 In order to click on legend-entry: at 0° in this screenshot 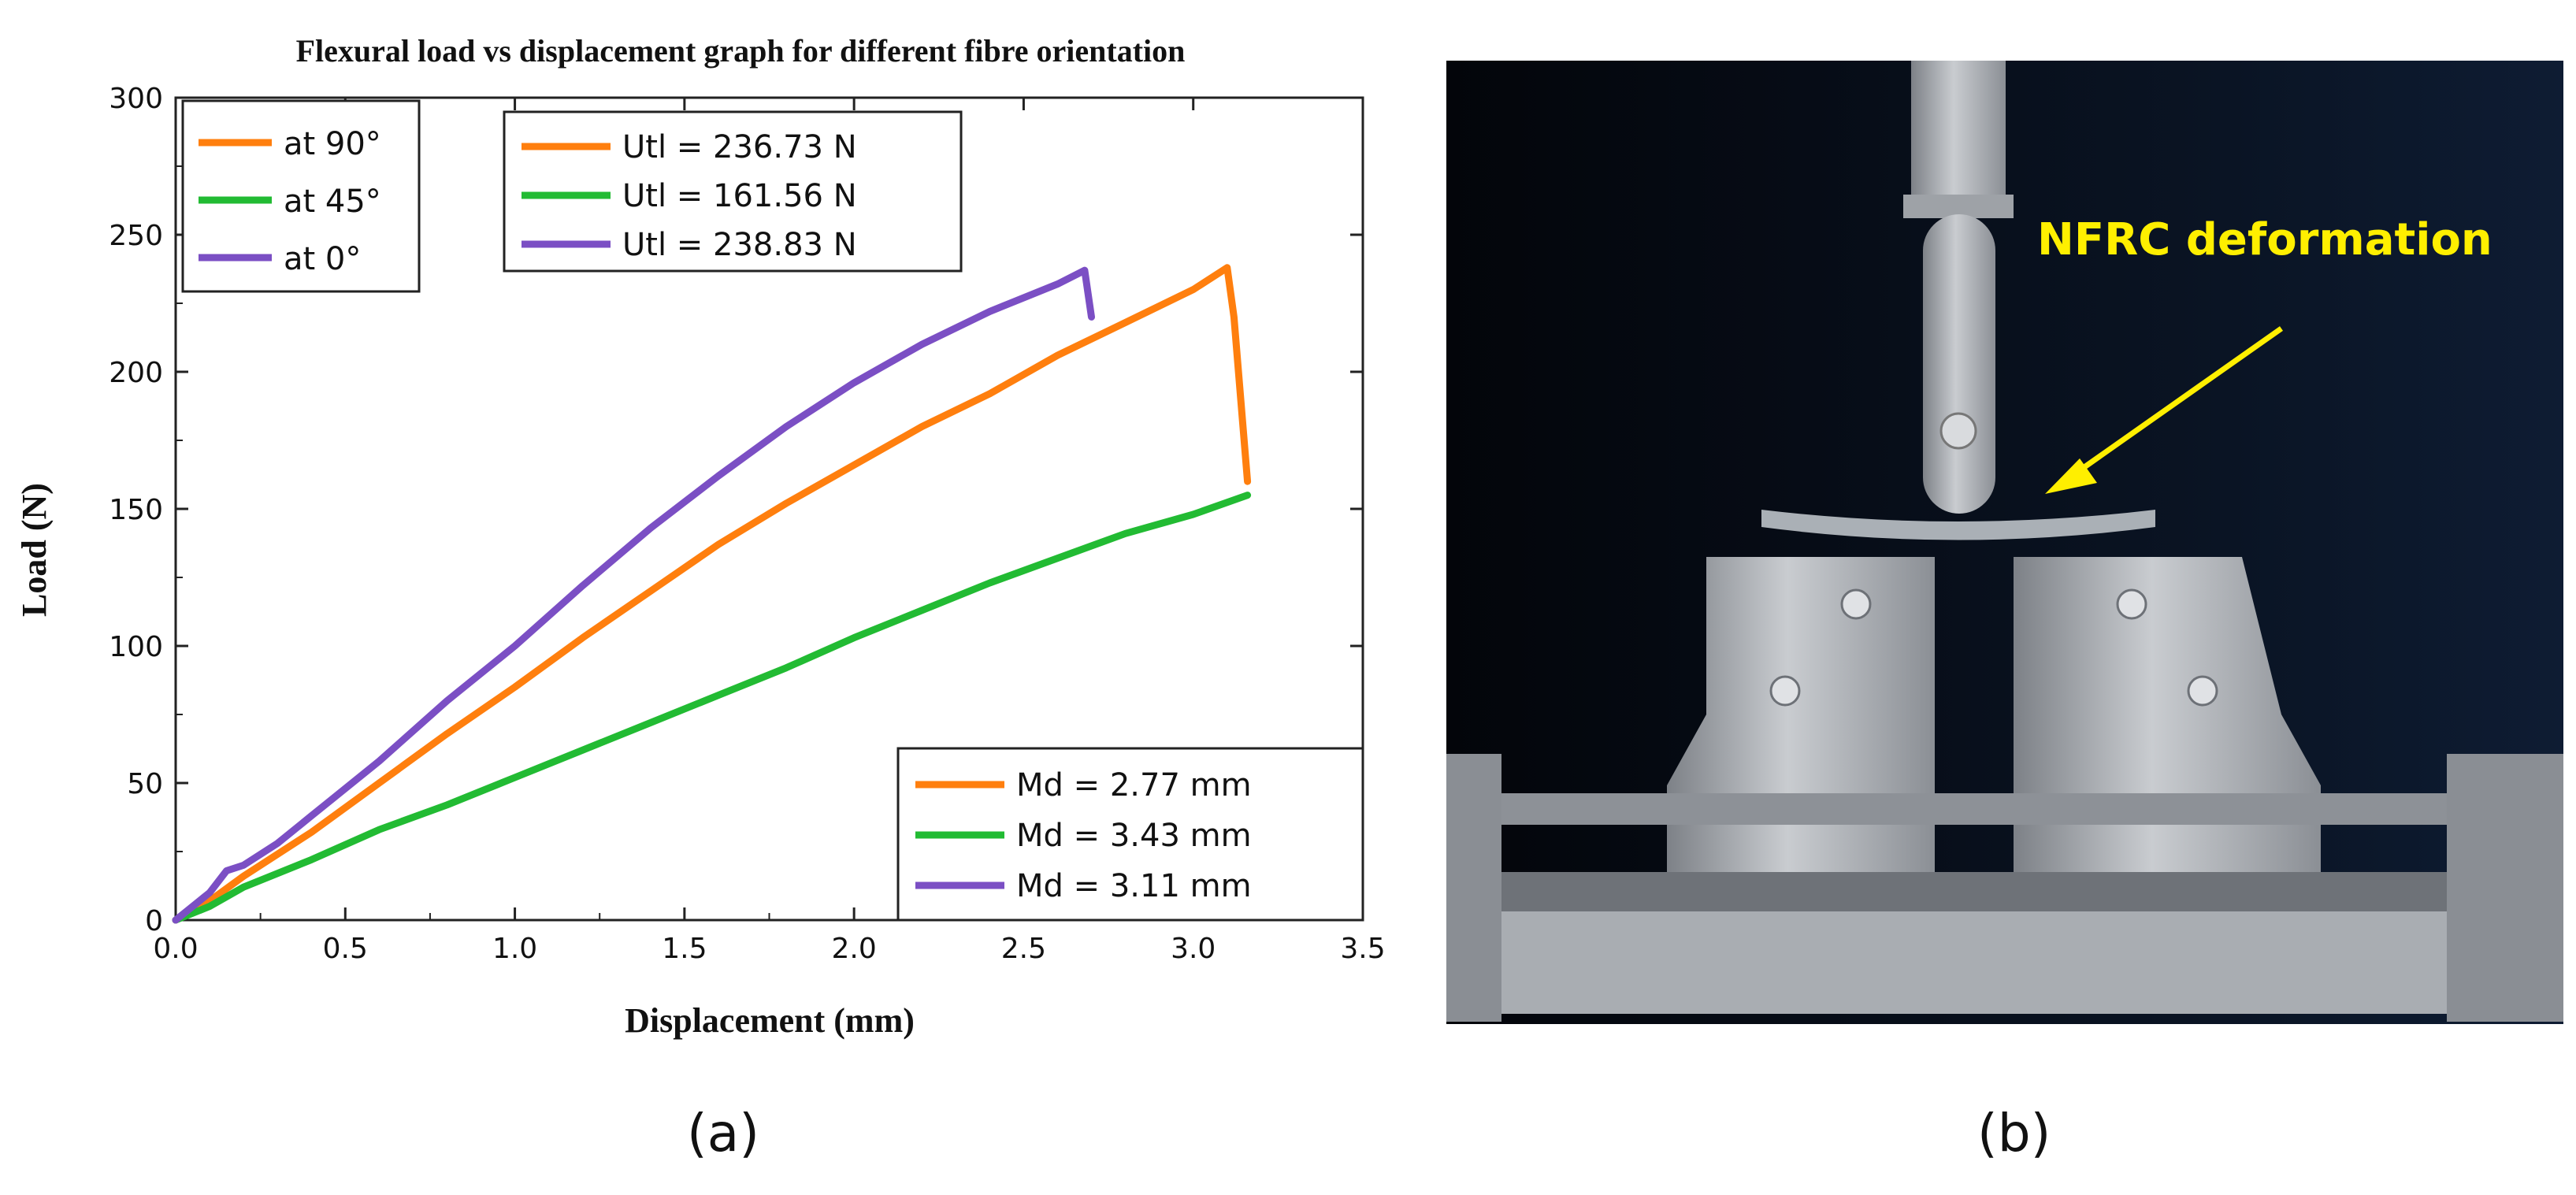, I will do `click(322, 259)`.